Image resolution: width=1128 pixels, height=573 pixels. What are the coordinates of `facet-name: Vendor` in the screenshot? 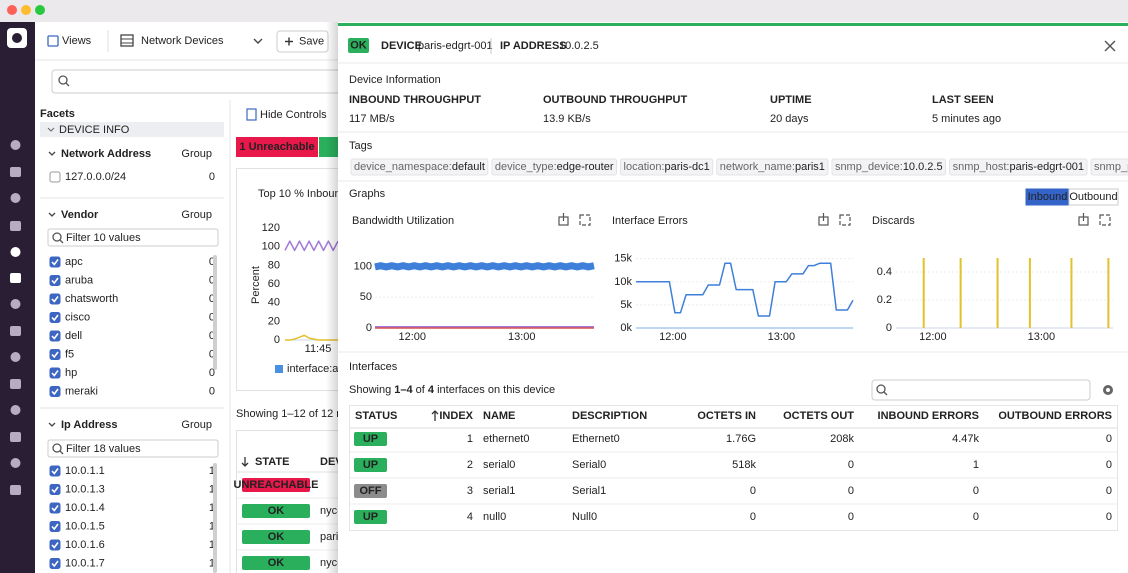 It's located at (80, 215).